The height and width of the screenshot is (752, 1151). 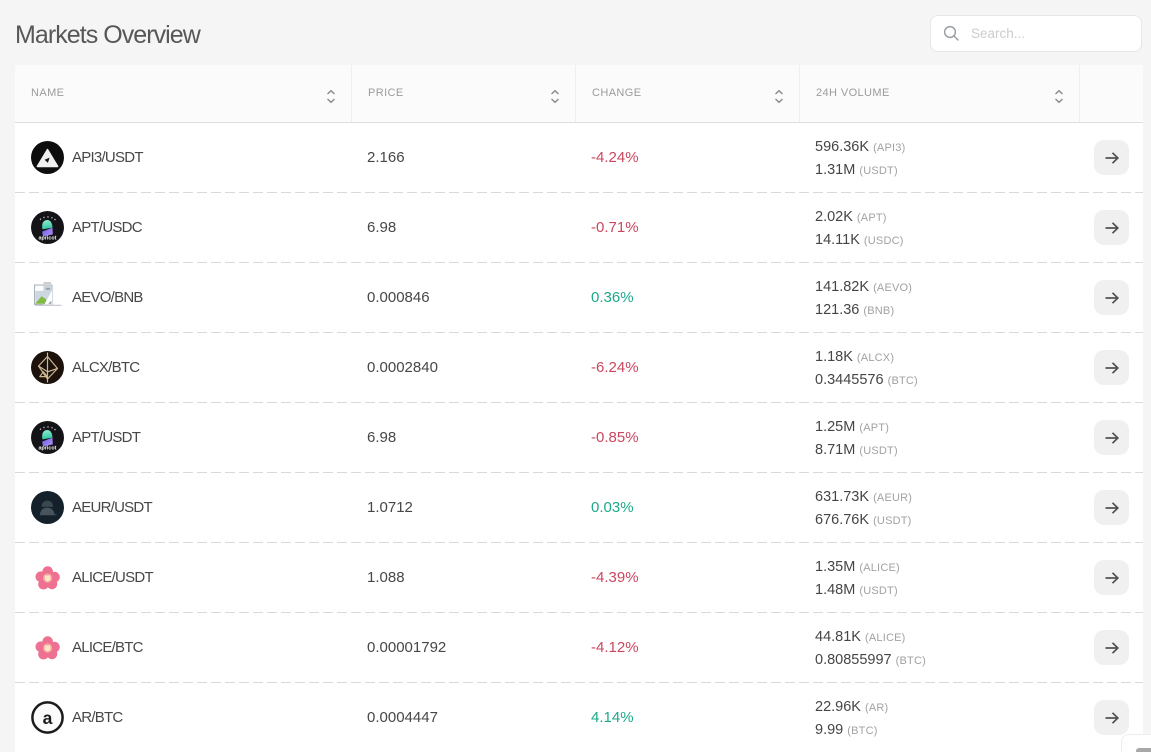 I want to click on svg-text: a, so click(x=48, y=718).